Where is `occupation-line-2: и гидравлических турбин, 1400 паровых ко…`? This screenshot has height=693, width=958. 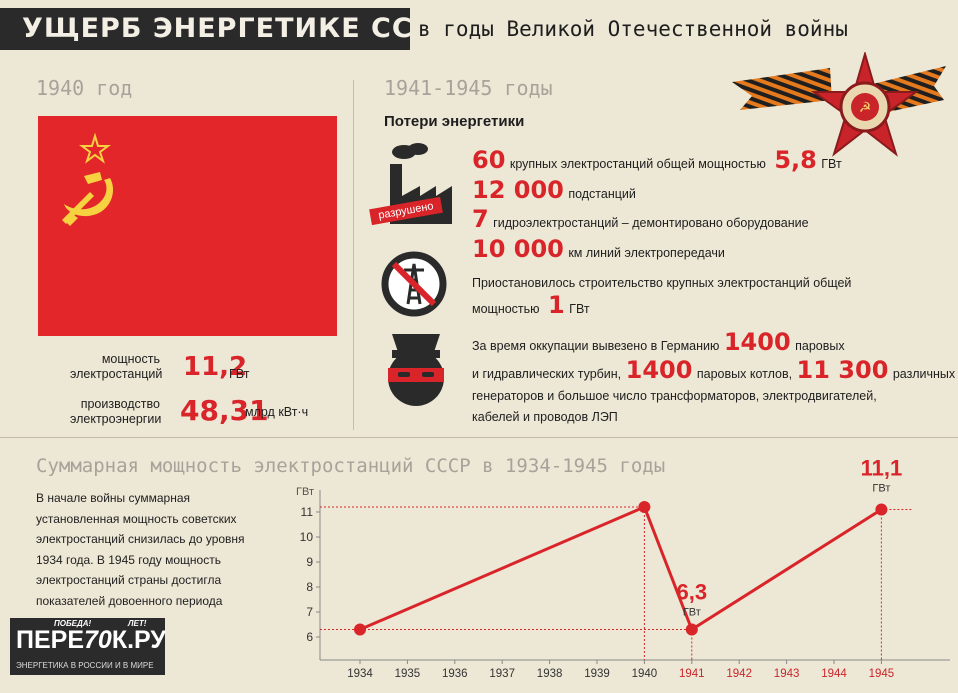 occupation-line-2: и гидравлических турбин, 1400 паровых ко… is located at coordinates (714, 370).